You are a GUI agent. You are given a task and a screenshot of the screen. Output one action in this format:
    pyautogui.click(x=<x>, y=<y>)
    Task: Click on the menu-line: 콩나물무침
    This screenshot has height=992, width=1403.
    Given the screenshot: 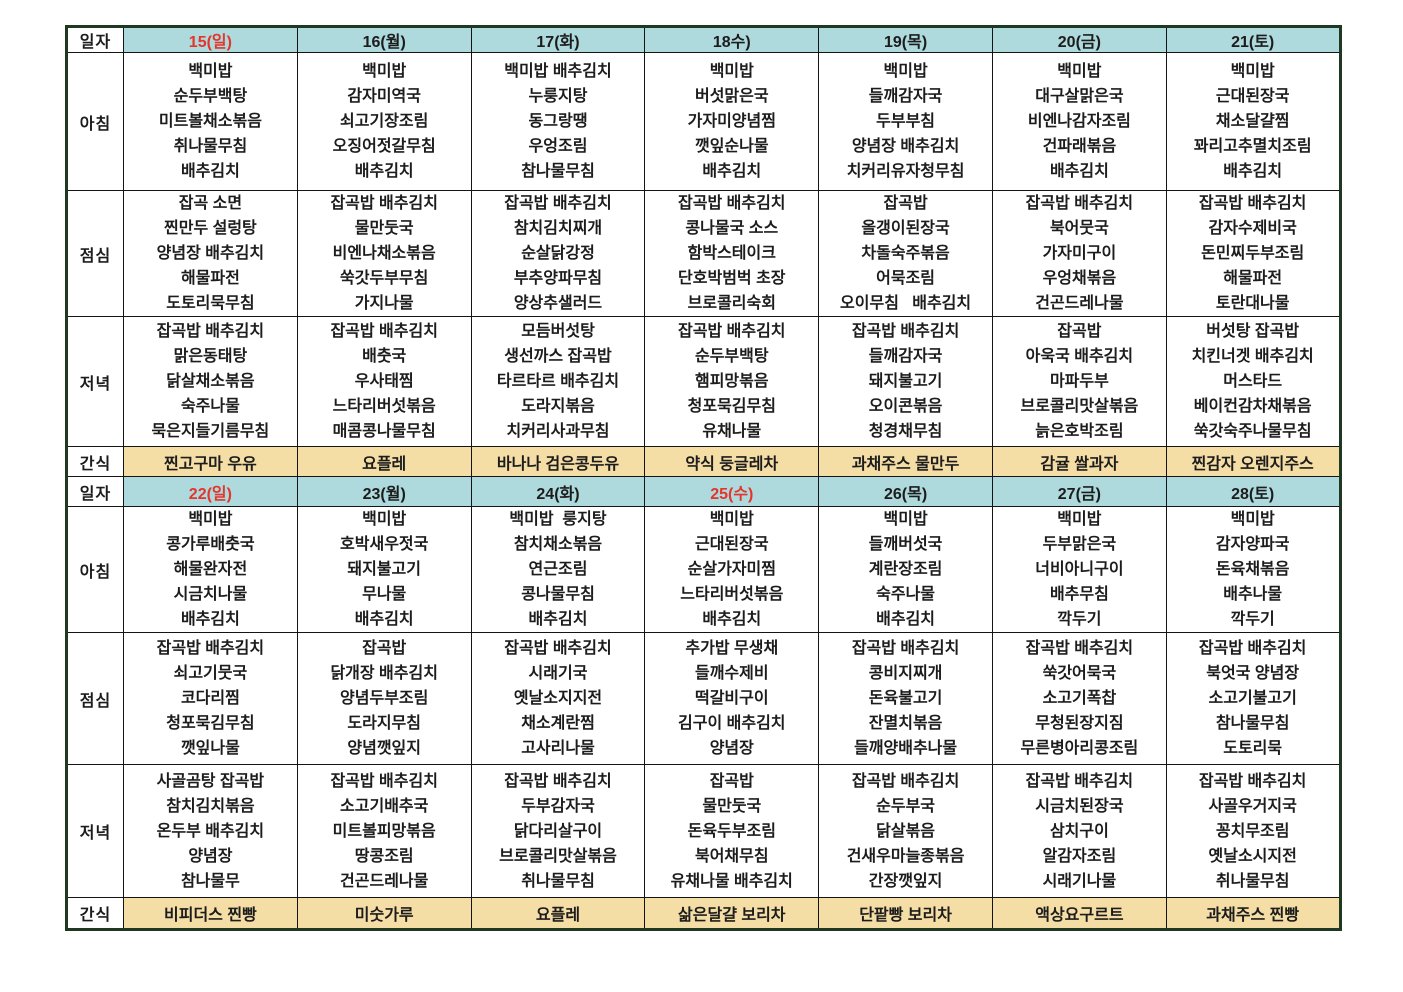 What is the action you would take?
    pyautogui.click(x=558, y=594)
    